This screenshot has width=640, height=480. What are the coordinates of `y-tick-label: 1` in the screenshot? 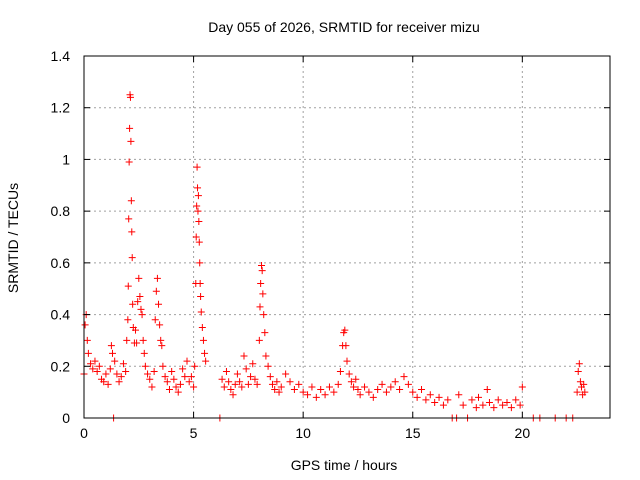 It's located at (66, 159).